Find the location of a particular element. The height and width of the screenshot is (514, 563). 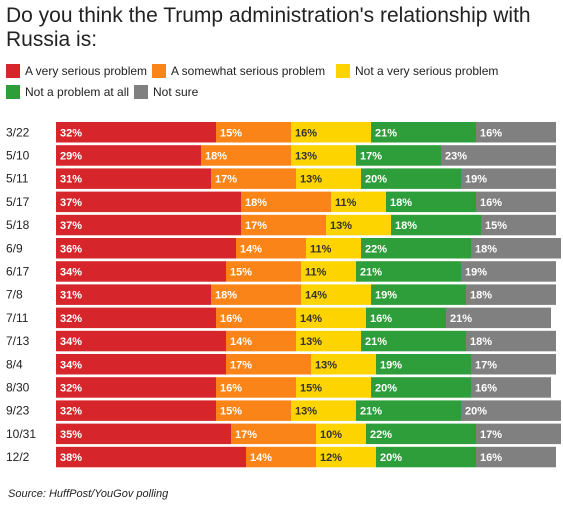

legend-item-not-sure: Not sure is located at coordinates (166, 92).